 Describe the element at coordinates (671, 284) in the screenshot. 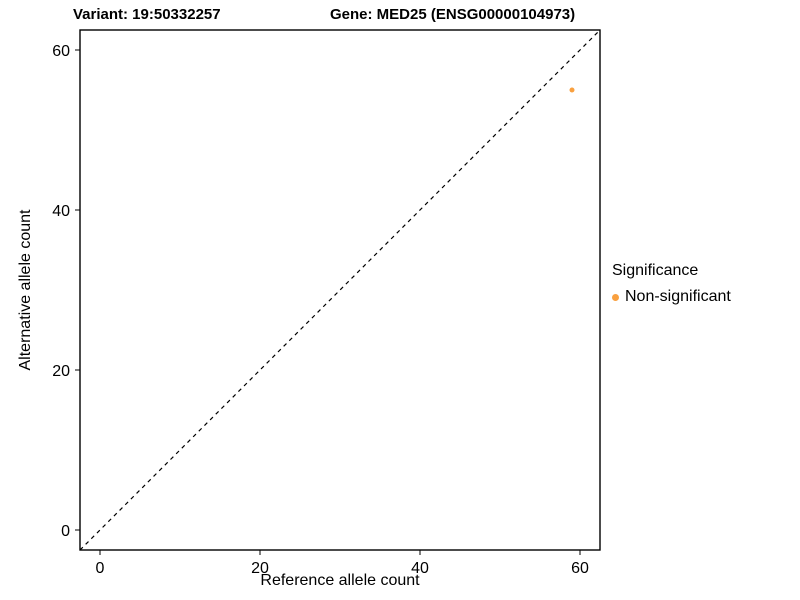

I see `legend: Significance Non-significant` at that location.